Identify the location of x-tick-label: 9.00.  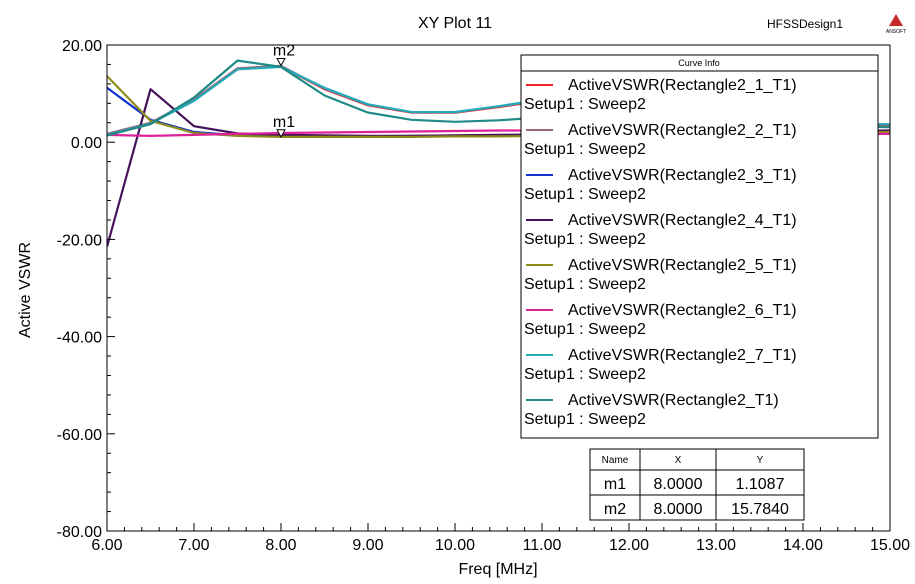
(367, 545).